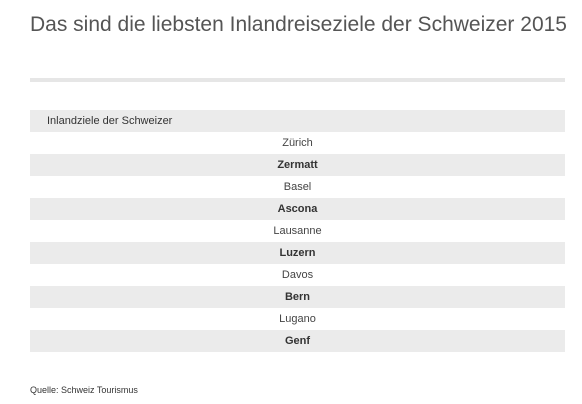  What do you see at coordinates (297, 253) in the screenshot?
I see `table-row: Luzern` at bounding box center [297, 253].